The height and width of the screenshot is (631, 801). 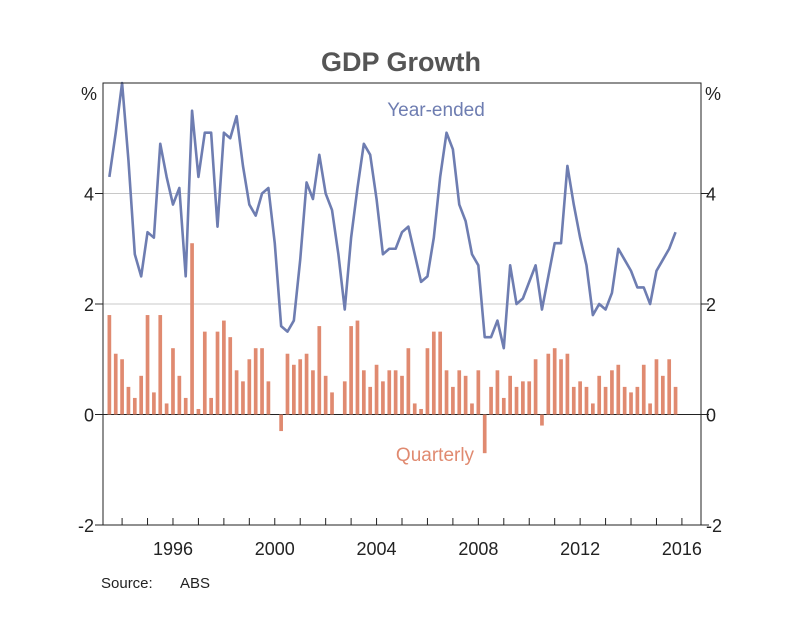 I want to click on y-tick-label-right: 0, so click(x=711, y=416).